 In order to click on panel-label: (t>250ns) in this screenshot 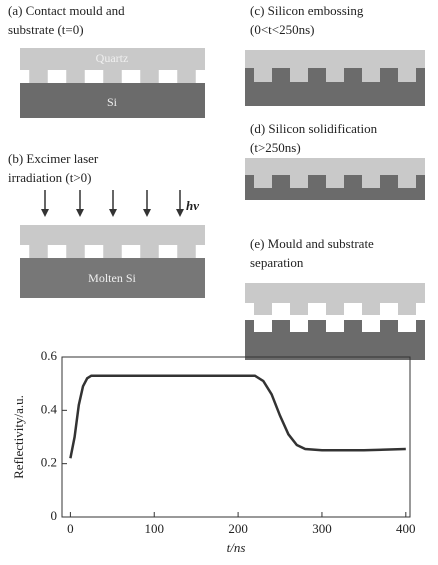, I will do `click(275, 147)`.